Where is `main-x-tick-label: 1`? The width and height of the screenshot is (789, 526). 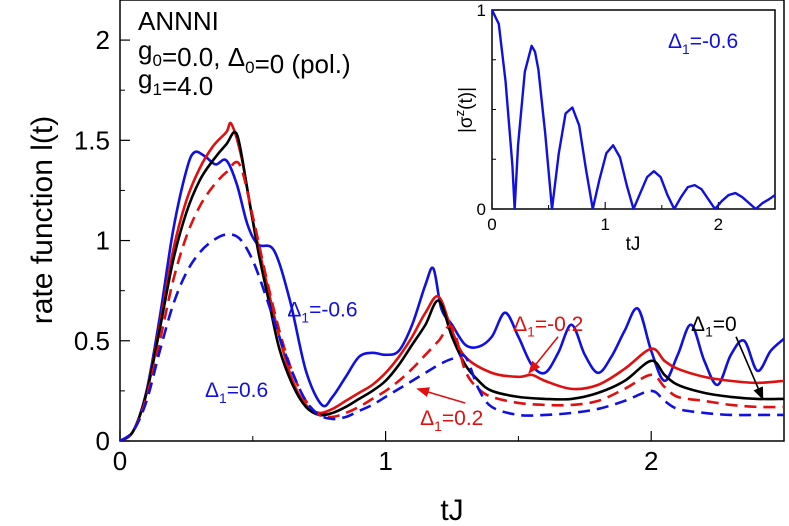 main-x-tick-label: 1 is located at coordinates (385, 461).